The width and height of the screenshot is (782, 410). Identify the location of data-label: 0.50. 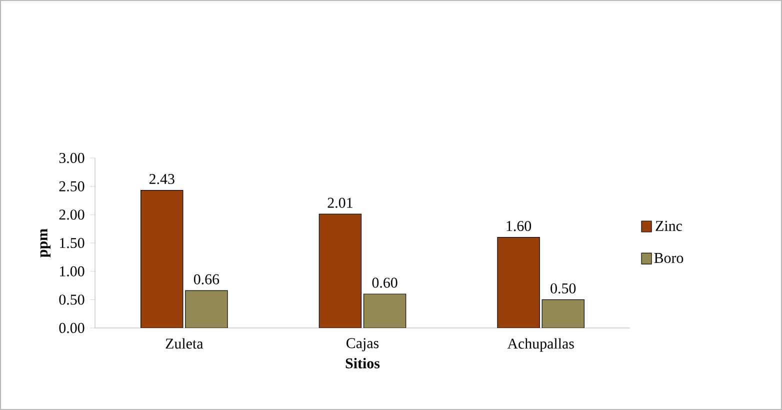
(563, 288).